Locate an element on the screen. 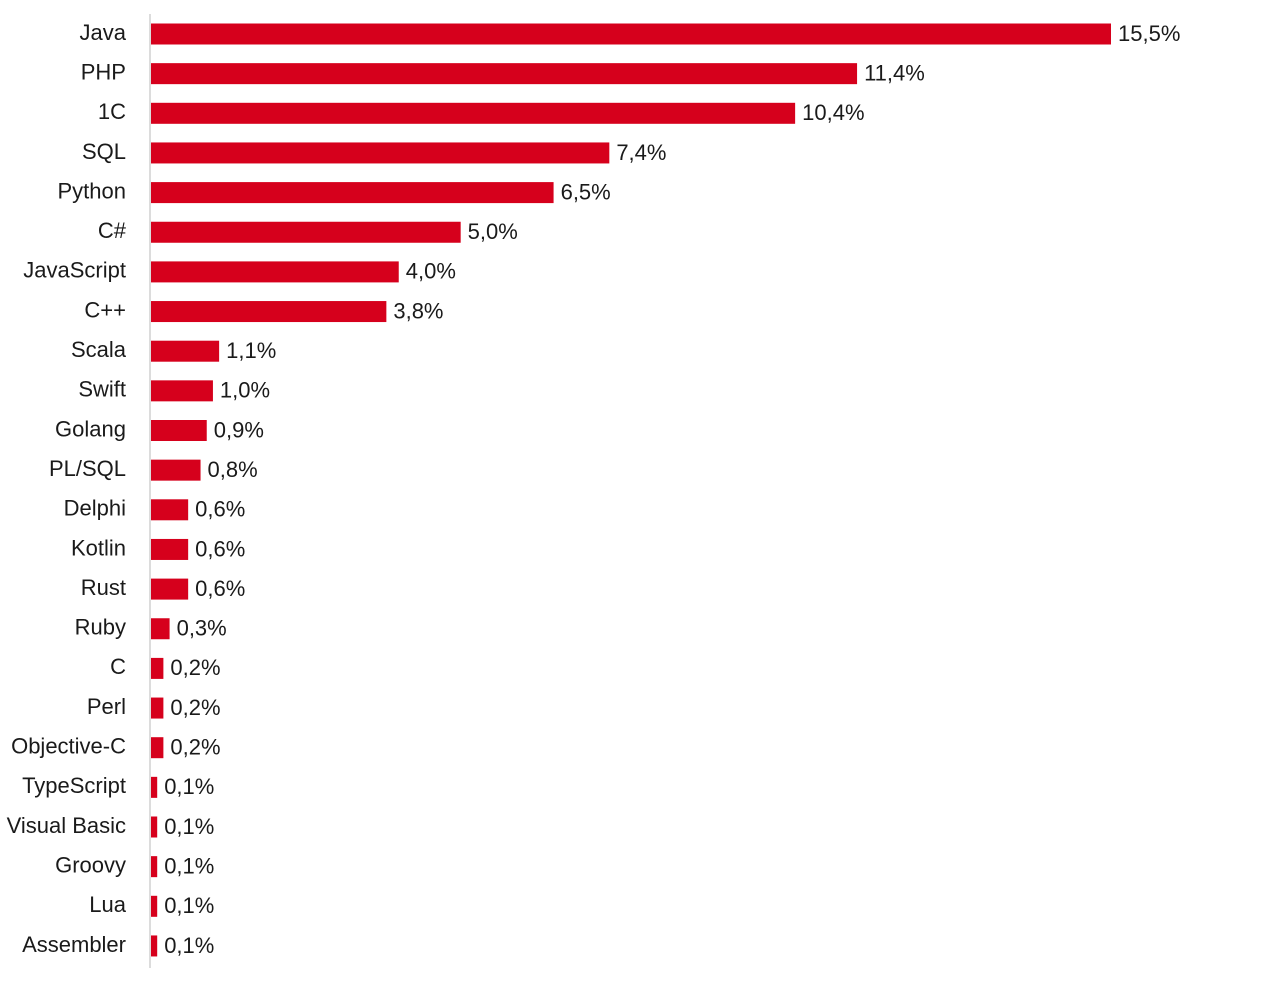 This screenshot has height=982, width=1280. category-label: Assembler is located at coordinates (74, 944).